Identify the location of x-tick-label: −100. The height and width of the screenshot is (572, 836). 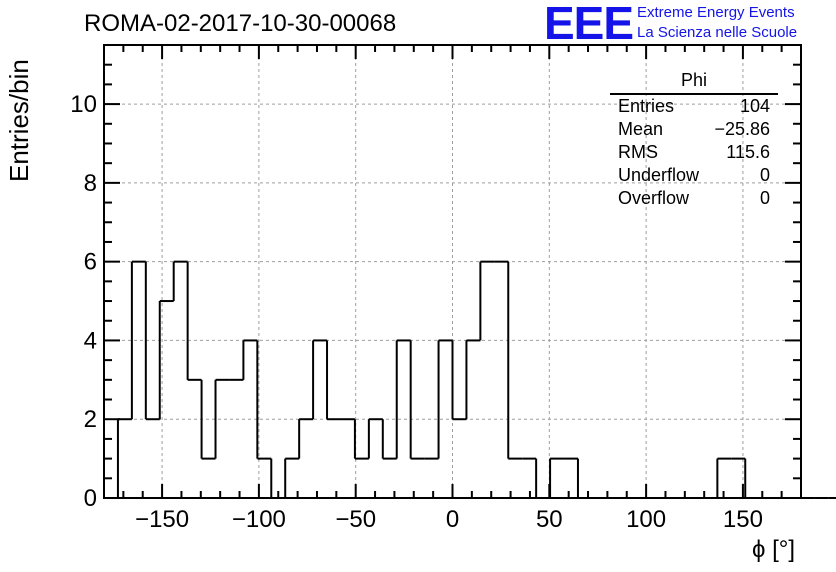
(259, 519).